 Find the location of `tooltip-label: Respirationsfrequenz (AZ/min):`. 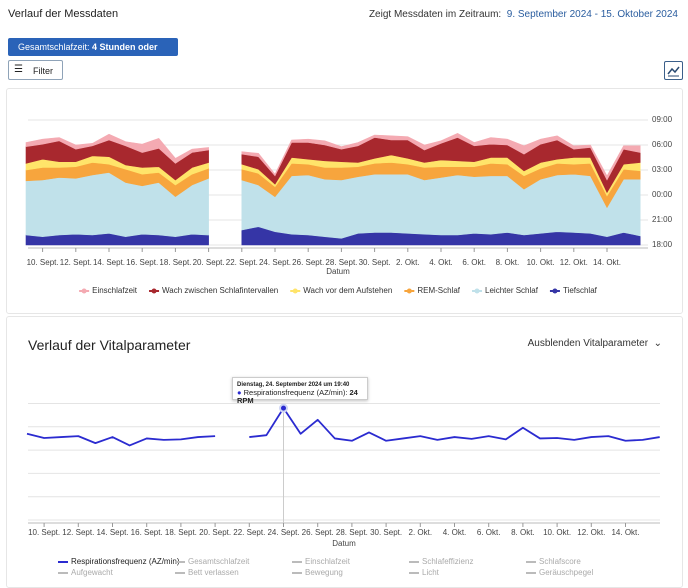

tooltip-label: Respirationsfrequenz (AZ/min): is located at coordinates (295, 392).